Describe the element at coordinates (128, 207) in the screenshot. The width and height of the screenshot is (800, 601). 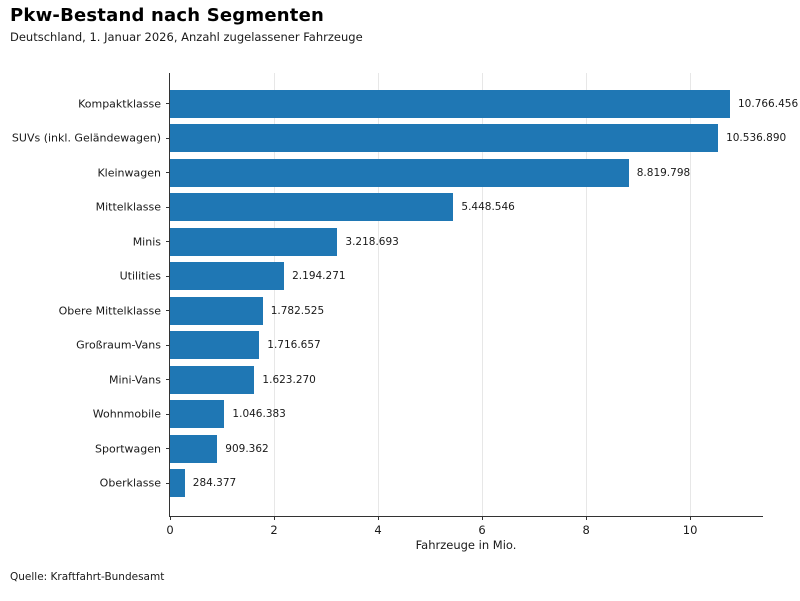
I see `category-label: Mittelklasse` at that location.